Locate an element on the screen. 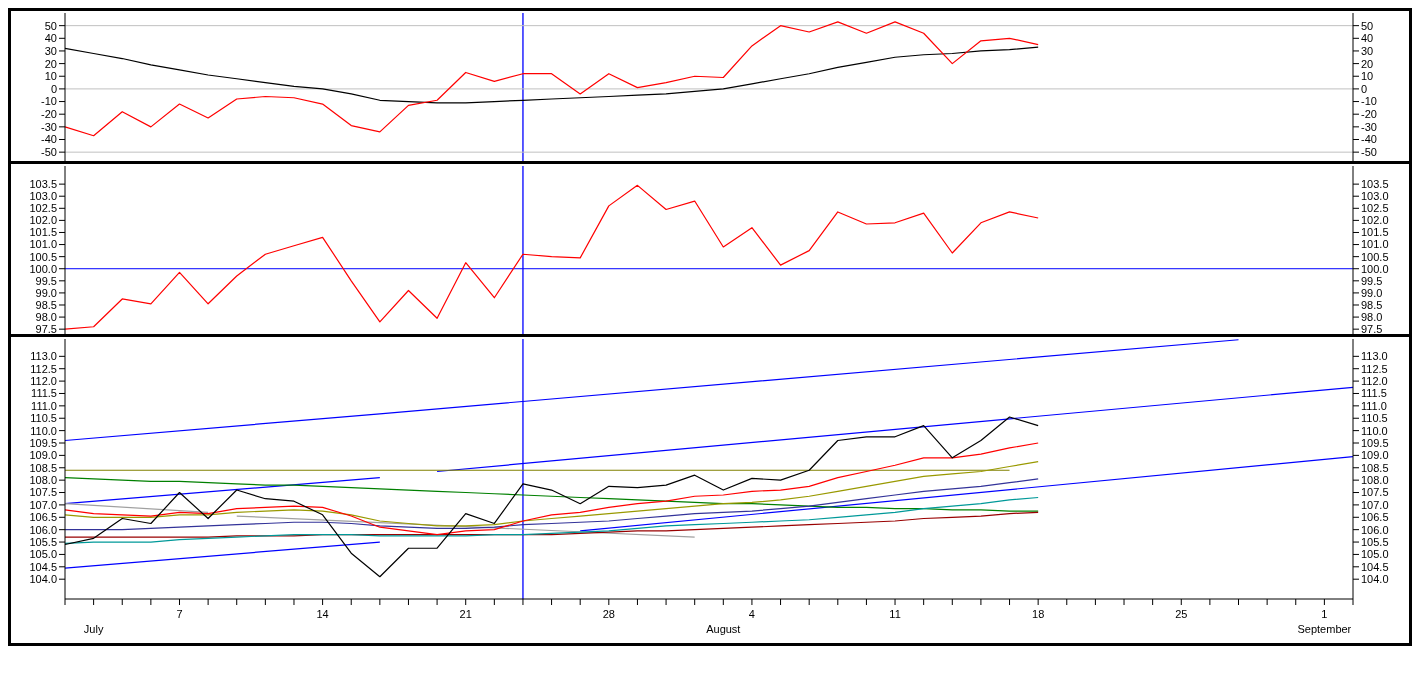 Image resolution: width=1418 pixels, height=673 pixels. y-tick-label: 99.0 is located at coordinates (46, 292).